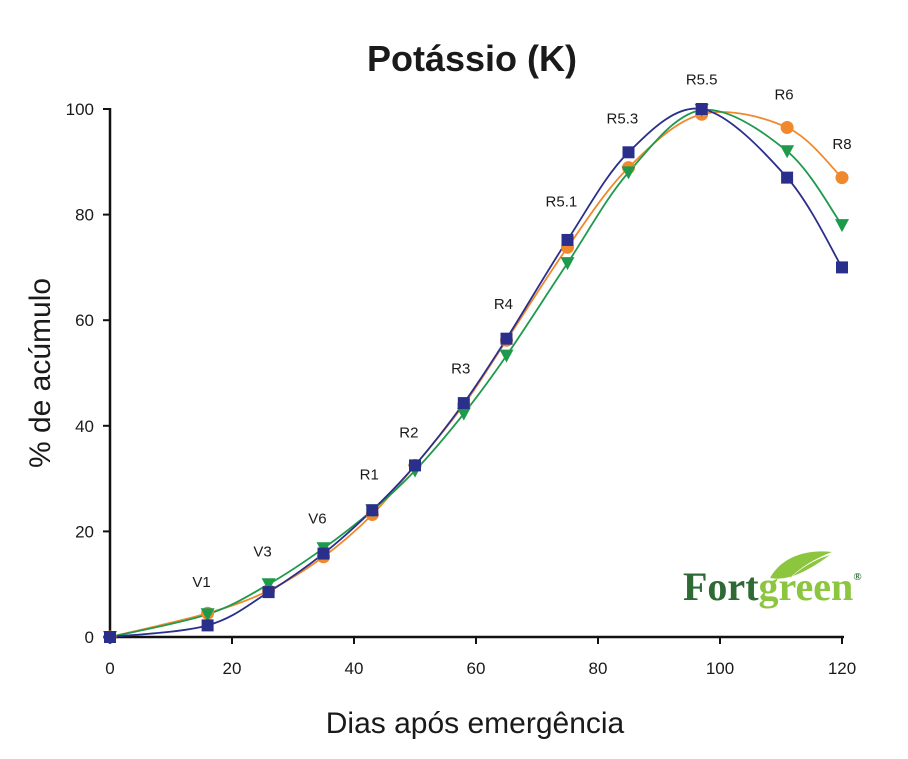 This screenshot has height=759, width=908. Describe the element at coordinates (89, 637) in the screenshot. I see `y-tick-label: 0` at that location.